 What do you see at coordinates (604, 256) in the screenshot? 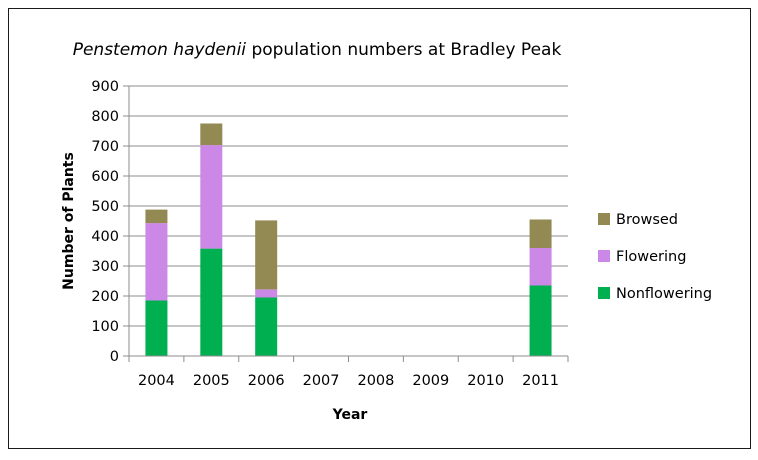
I see `legend-swatch-flowering` at bounding box center [604, 256].